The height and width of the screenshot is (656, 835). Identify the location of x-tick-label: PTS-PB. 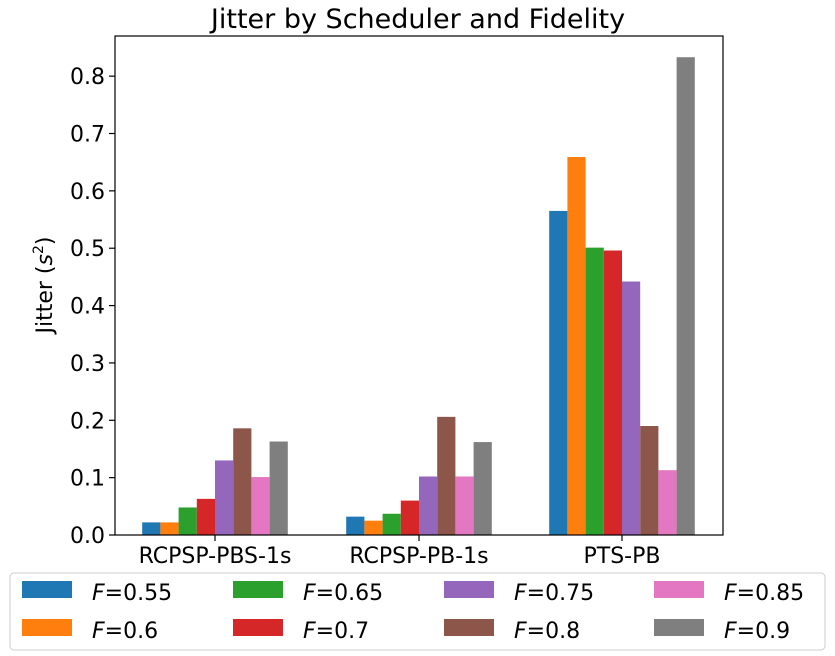
(622, 556).